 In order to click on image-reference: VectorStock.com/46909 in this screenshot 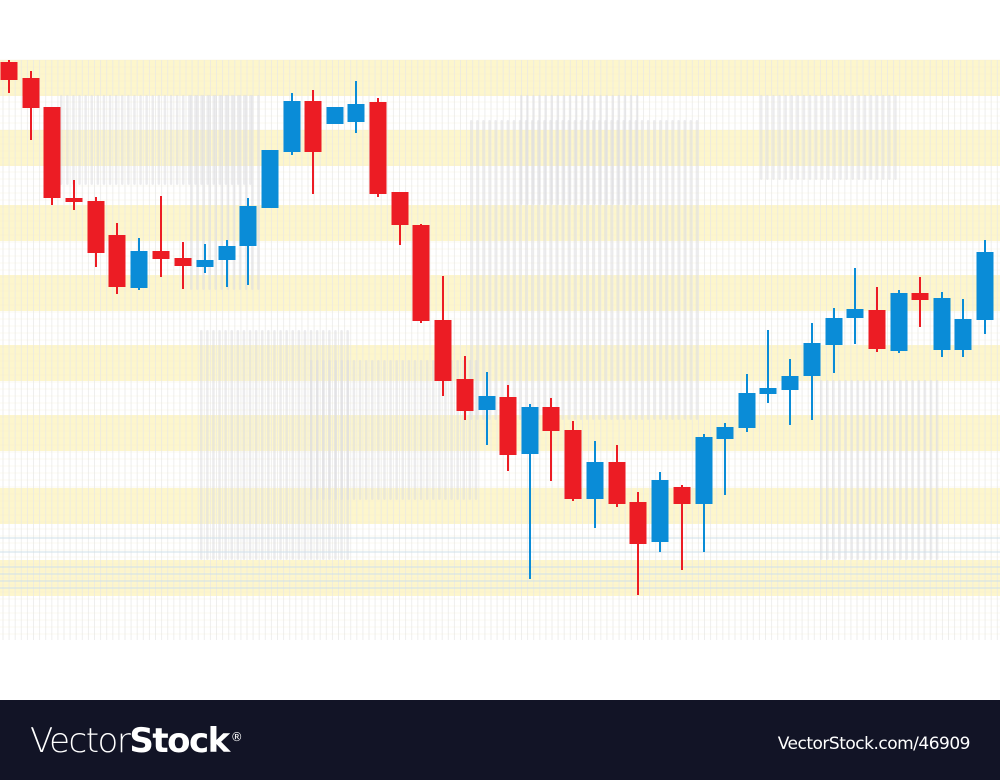, I will do `click(874, 744)`.